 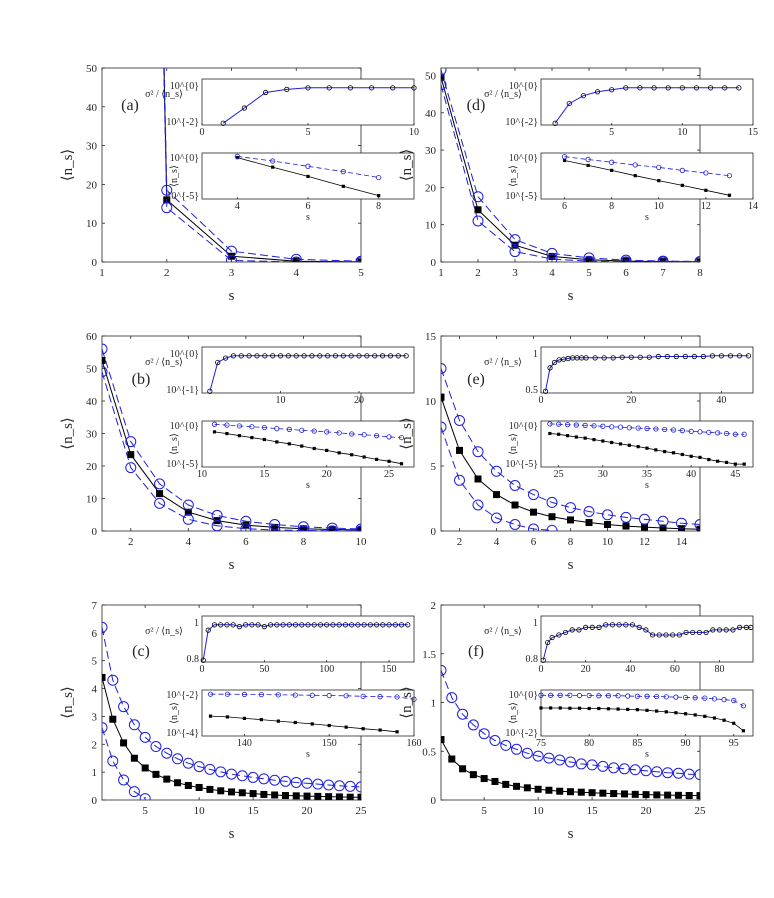 I want to click on inset-bottom-x-tick-label: 40, so click(x=691, y=474).